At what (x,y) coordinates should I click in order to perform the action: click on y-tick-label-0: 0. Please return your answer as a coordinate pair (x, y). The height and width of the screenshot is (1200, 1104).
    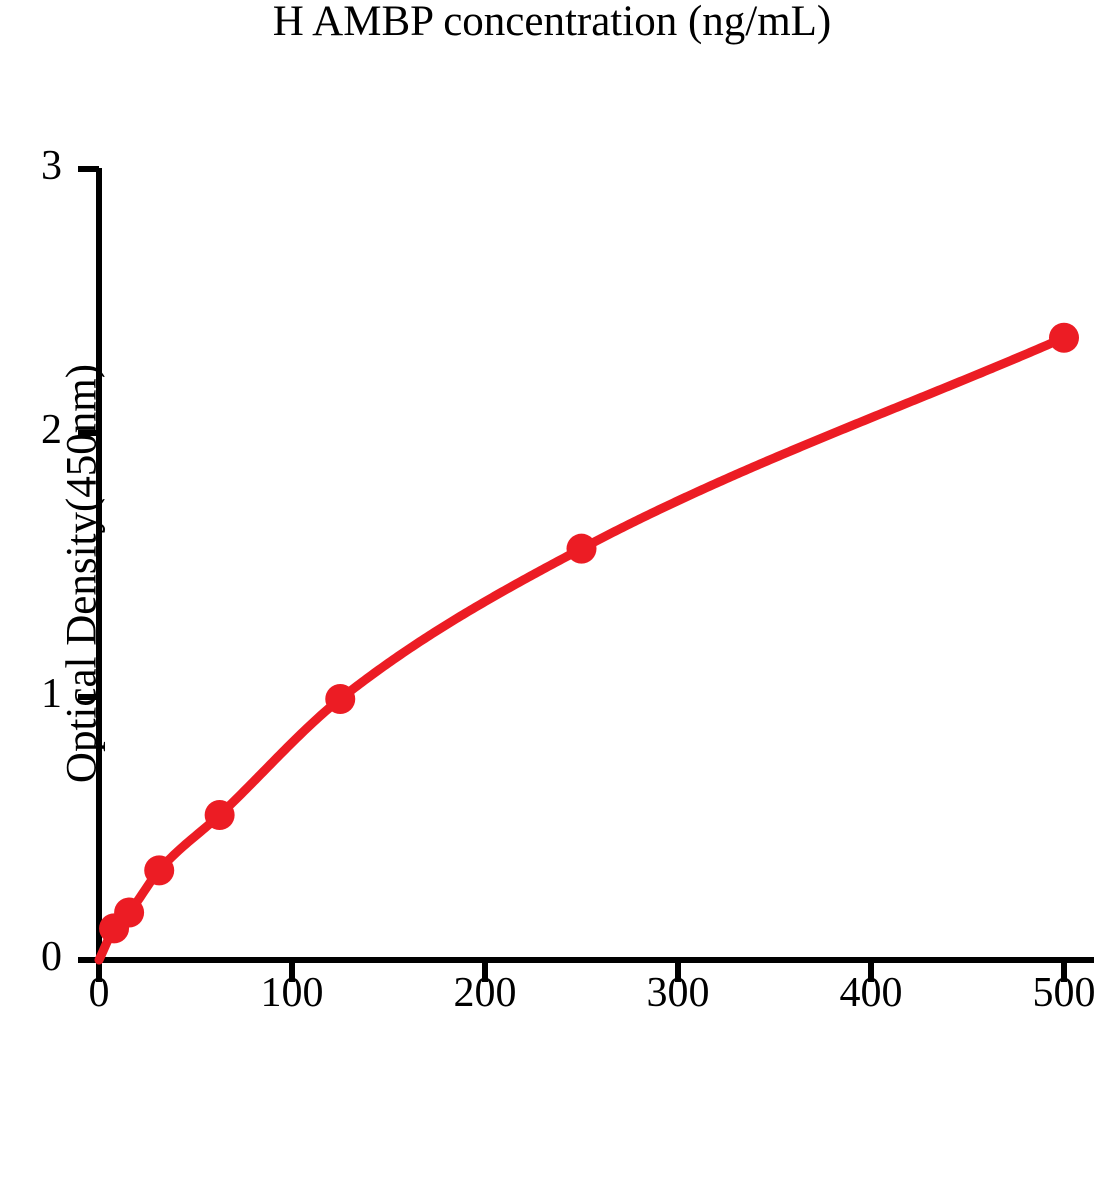
    Looking at the image, I should click on (51, 957).